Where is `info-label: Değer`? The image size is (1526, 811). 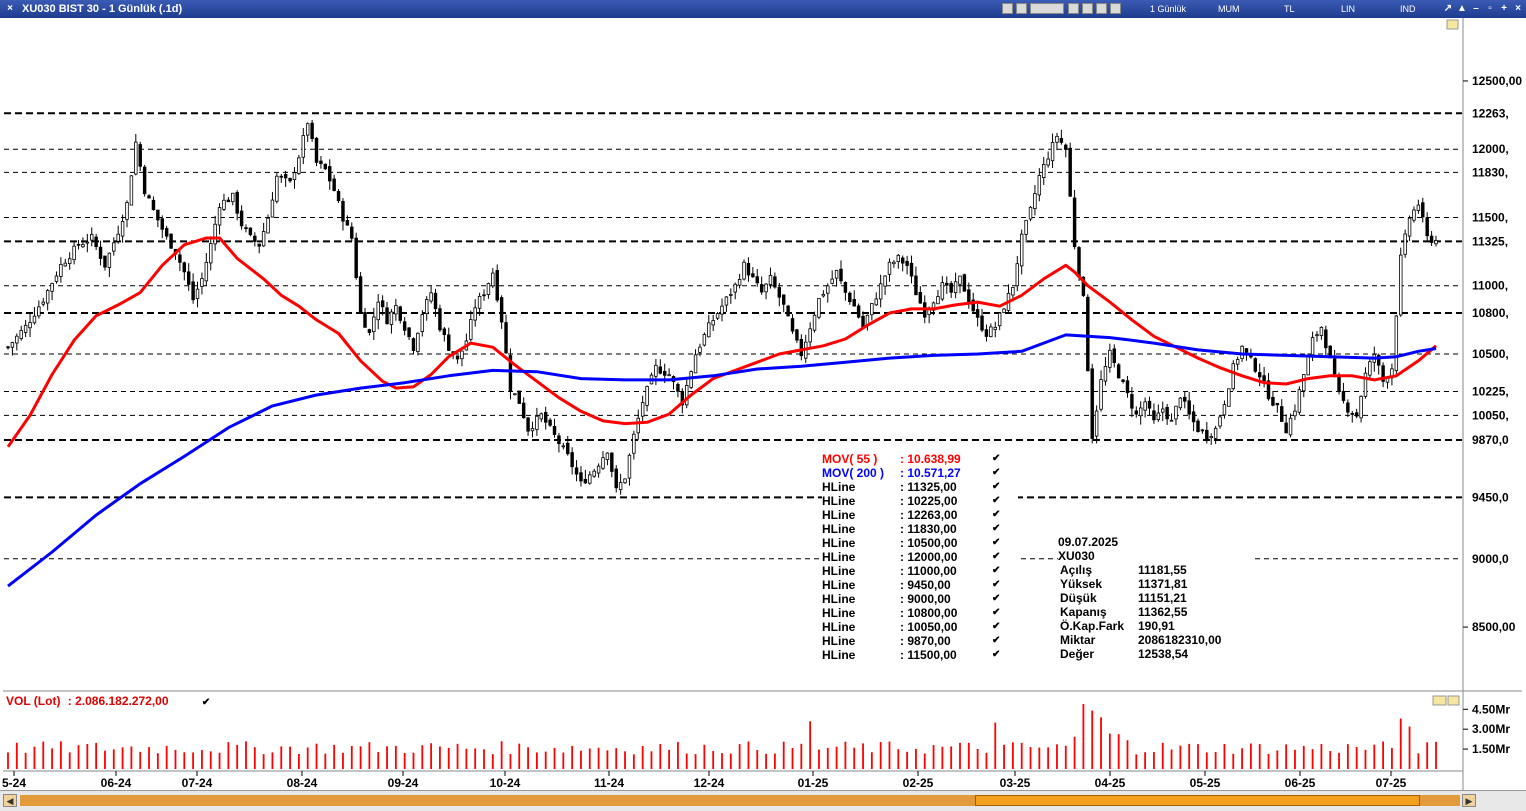 info-label: Değer is located at coordinates (1077, 654).